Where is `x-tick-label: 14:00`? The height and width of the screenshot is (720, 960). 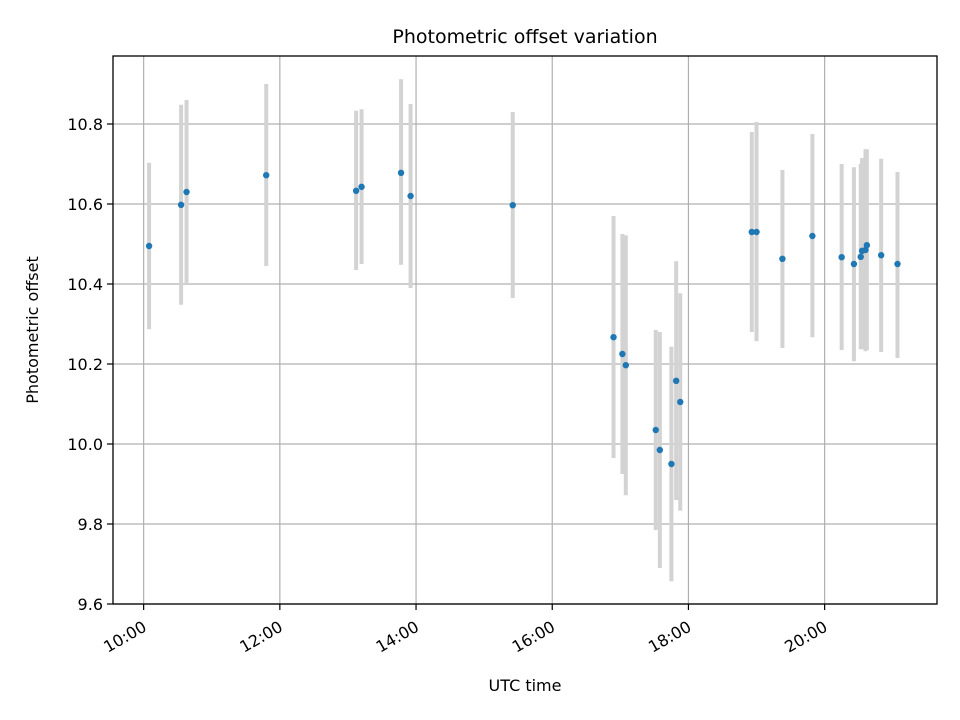
x-tick-label: 14:00 is located at coordinates (397, 637).